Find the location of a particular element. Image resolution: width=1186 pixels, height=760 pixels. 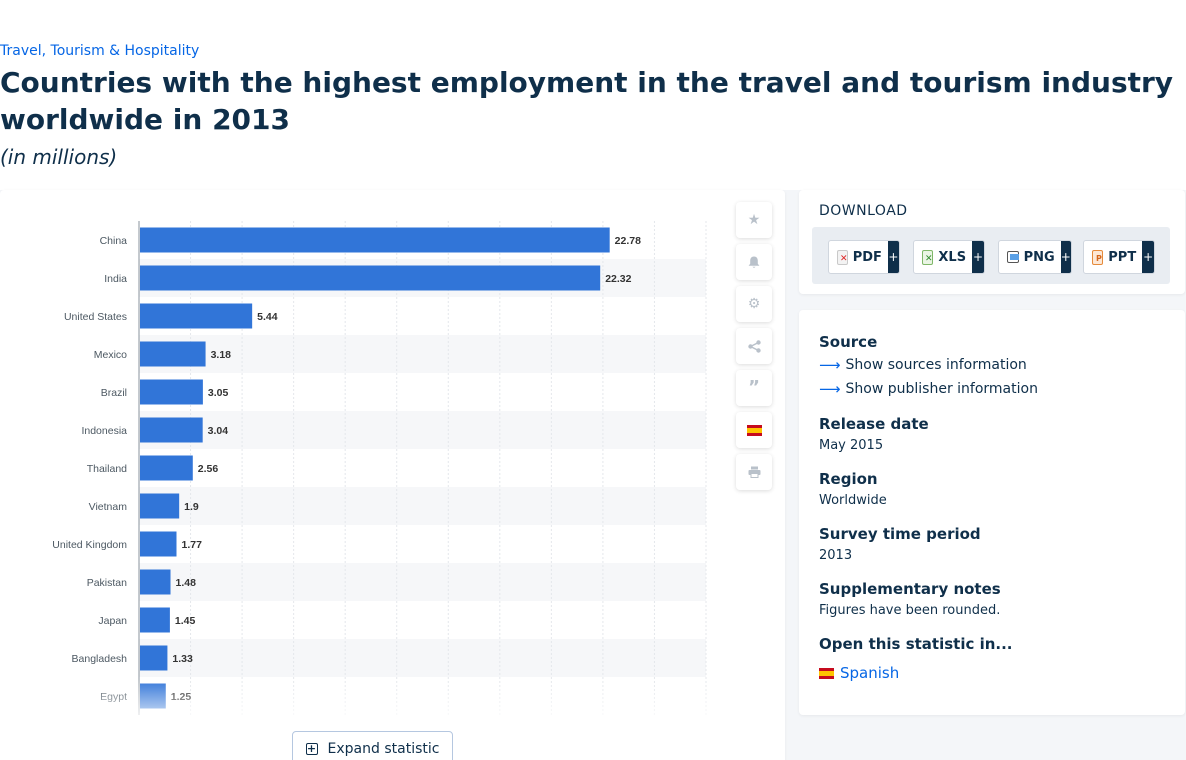

download-panel: DOWNLOAD ✕ PDF + ✕ XLS + PNG + P PPT + is located at coordinates (992, 242).